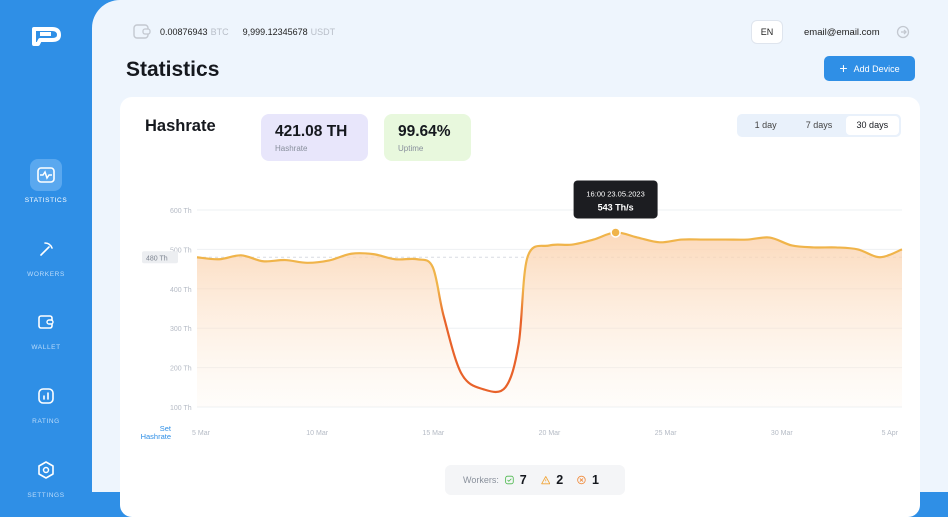 The image size is (948, 517). What do you see at coordinates (201, 433) in the screenshot?
I see `x-tick-label: 5 Mar` at bounding box center [201, 433].